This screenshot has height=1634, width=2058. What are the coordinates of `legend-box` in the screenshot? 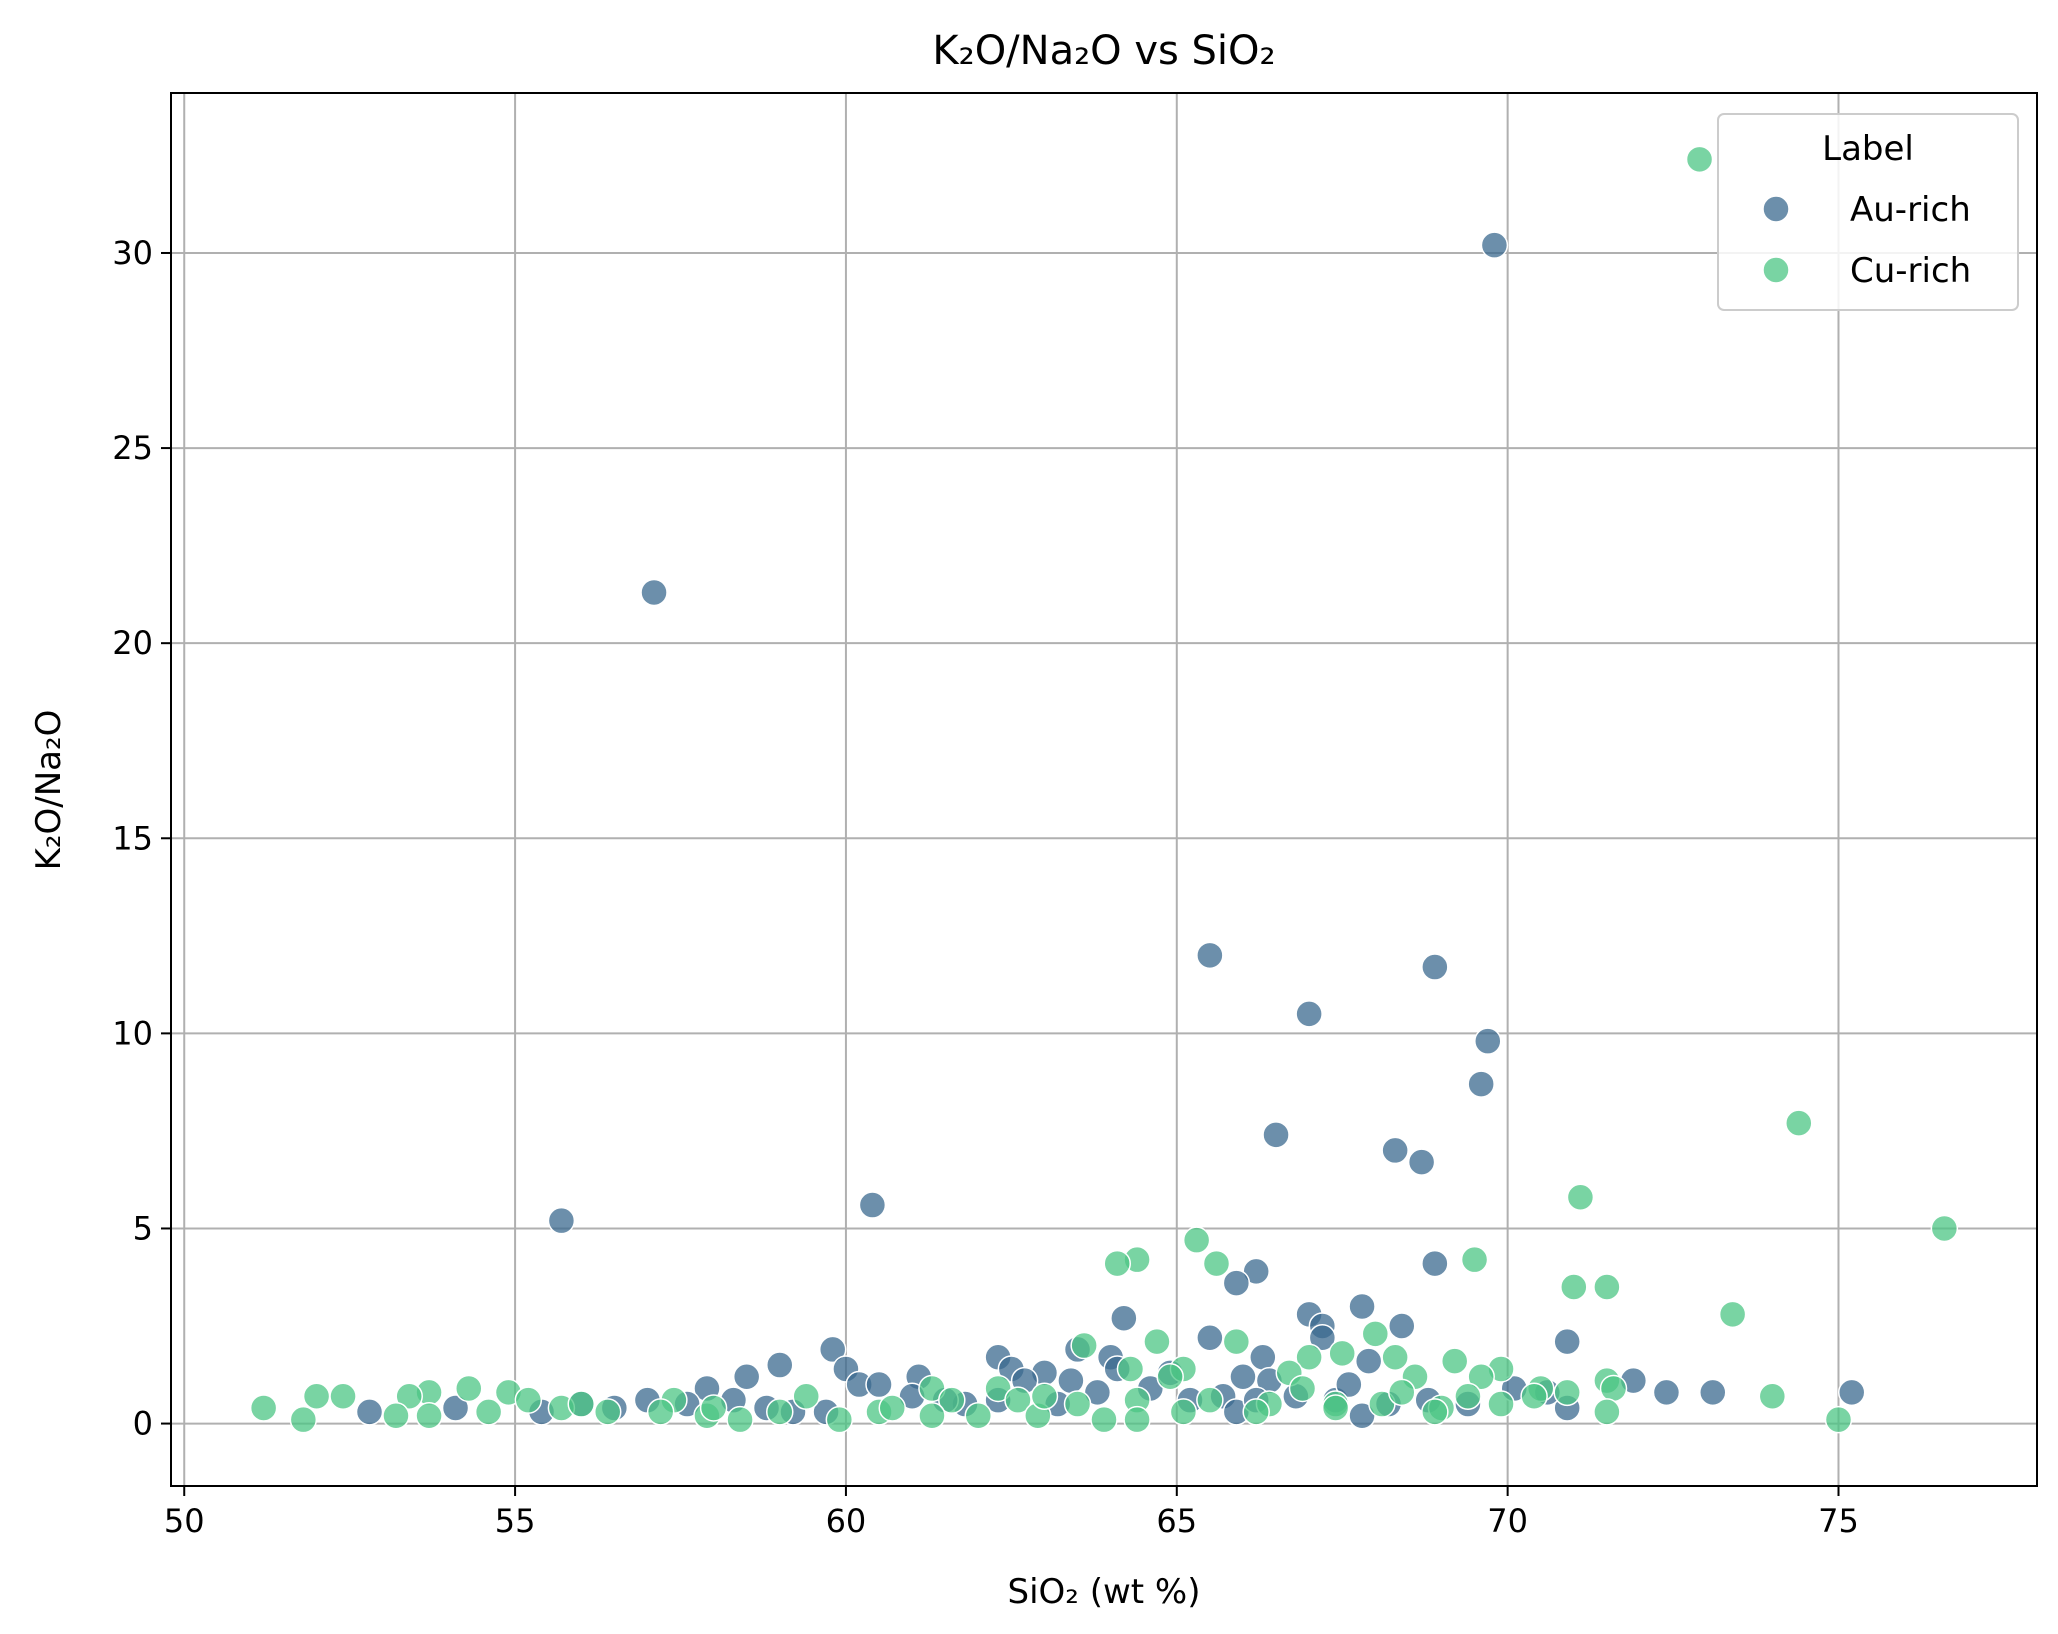 It's located at (1868, 212).